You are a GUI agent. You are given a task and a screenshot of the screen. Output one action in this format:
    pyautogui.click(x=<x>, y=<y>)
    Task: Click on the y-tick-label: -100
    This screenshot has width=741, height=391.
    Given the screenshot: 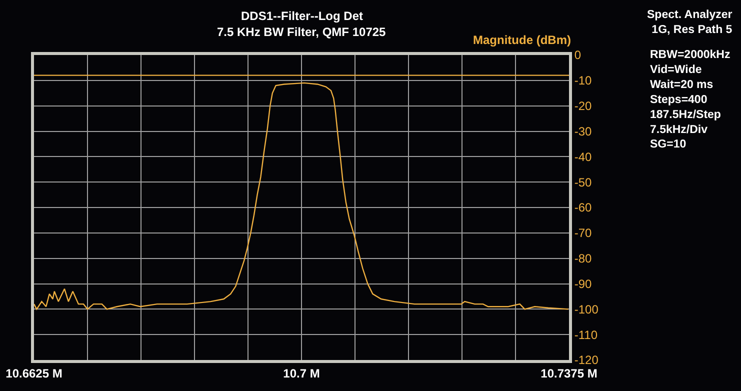 What is the action you would take?
    pyautogui.click(x=586, y=309)
    